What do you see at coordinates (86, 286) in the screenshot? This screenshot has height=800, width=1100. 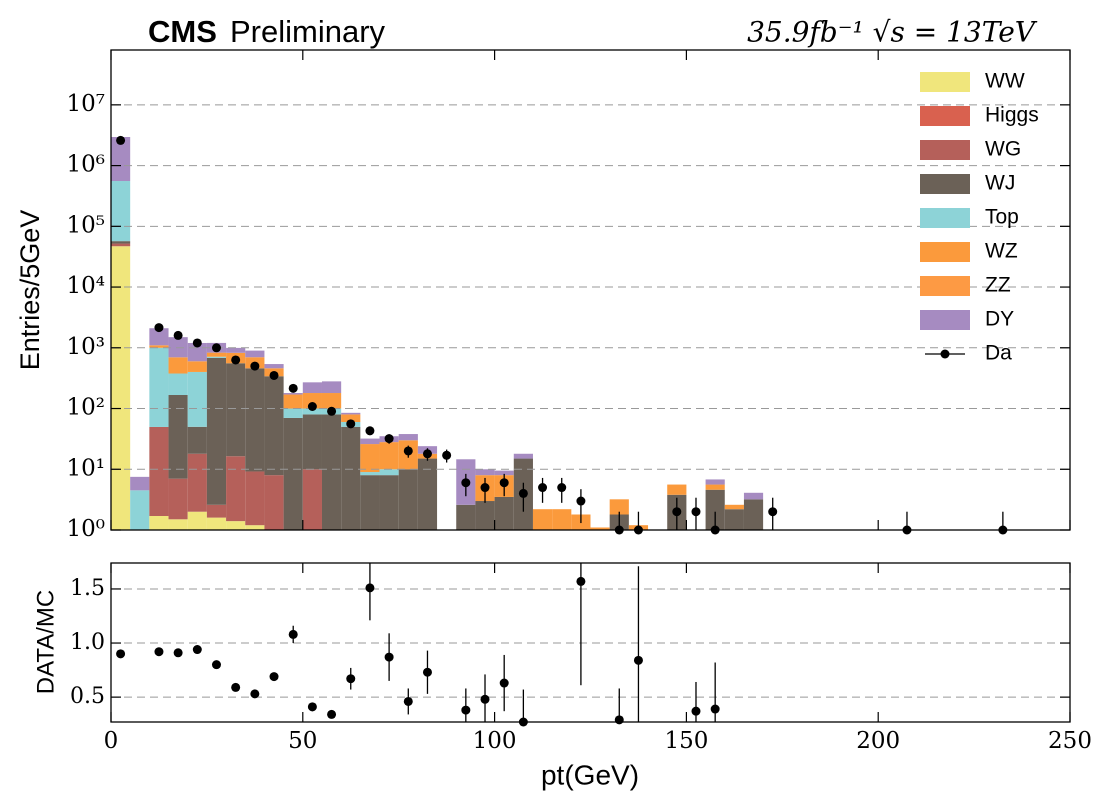 I see `y-tick-label: 10⁴` at bounding box center [86, 286].